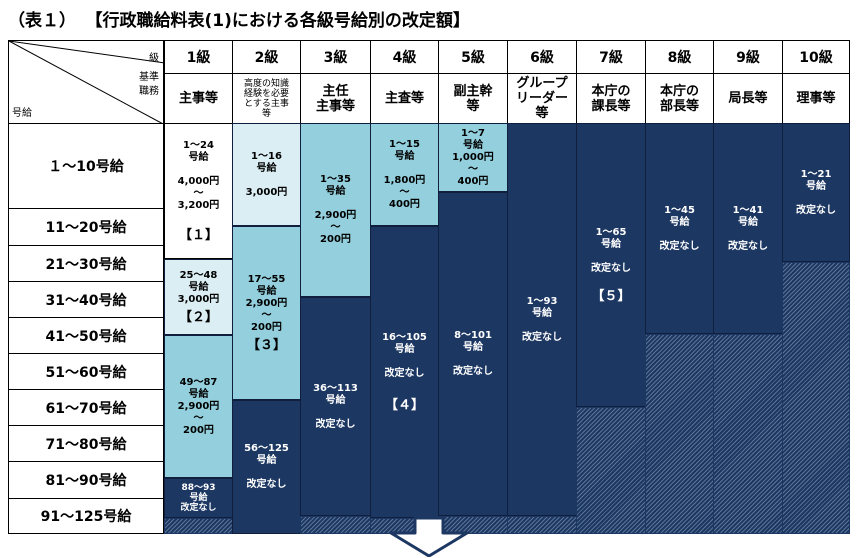 The width and height of the screenshot is (858, 558). I want to click on grade1-block-c: 49～87 号給 2,900円 ～ 200円, so click(198, 406).